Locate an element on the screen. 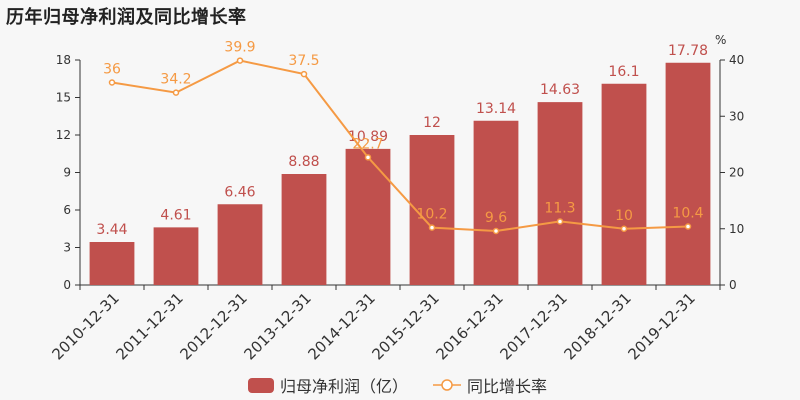  line-label: 39.9 is located at coordinates (239, 48).